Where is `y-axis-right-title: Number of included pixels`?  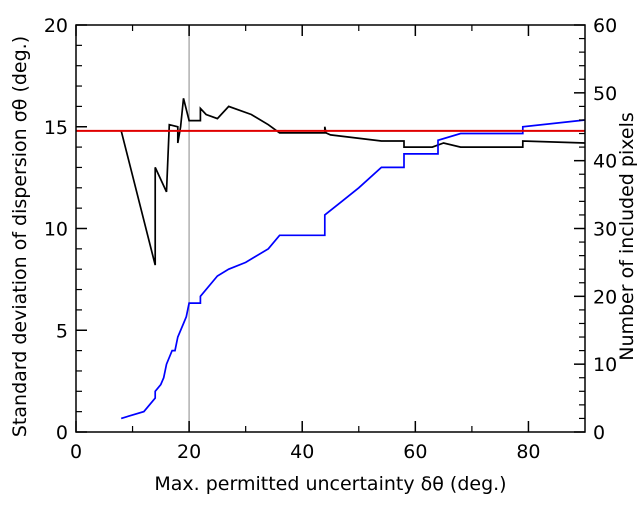
y-axis-right-title: Number of included pixels is located at coordinates (627, 236).